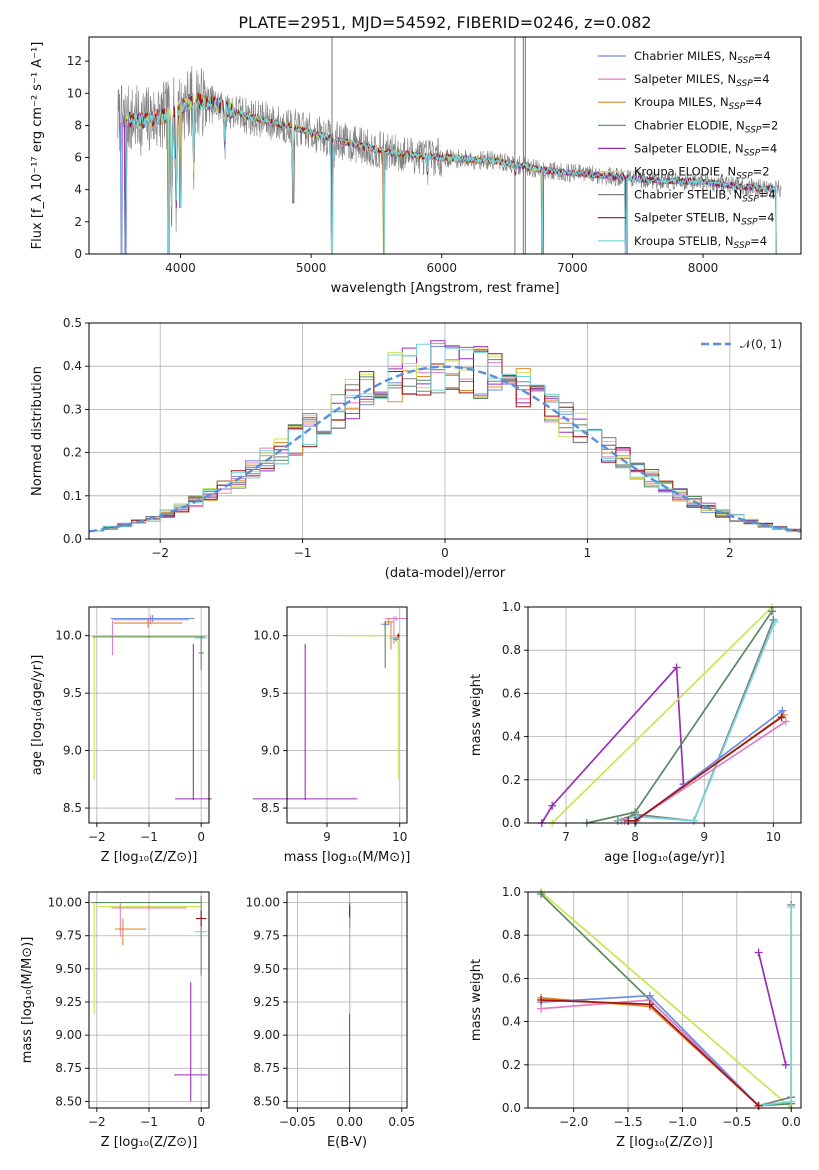  I want to click on y-tick-label: 0.3, so click(72, 409).